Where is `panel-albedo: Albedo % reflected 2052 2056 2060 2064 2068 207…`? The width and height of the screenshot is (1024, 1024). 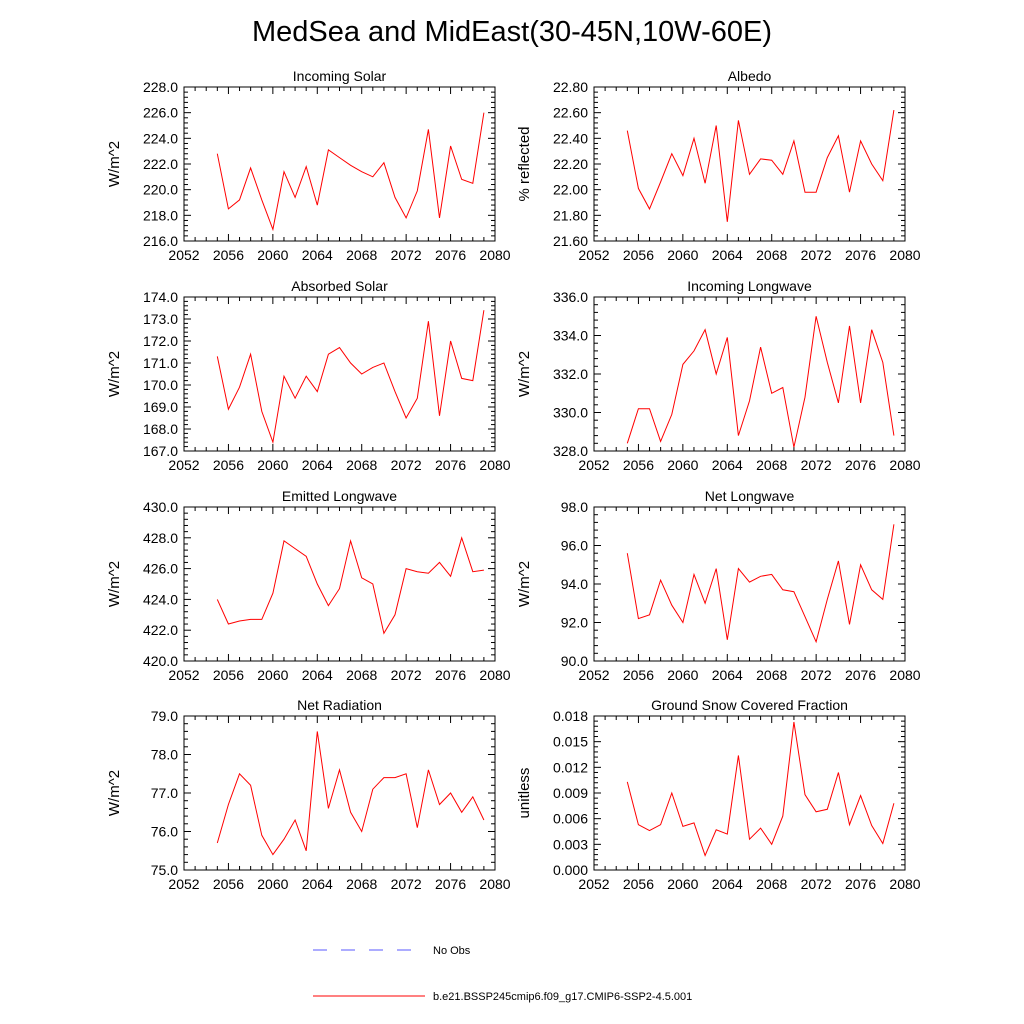 panel-albedo: Albedo % reflected 2052 2056 2060 2064 2068 207… is located at coordinates (718, 165).